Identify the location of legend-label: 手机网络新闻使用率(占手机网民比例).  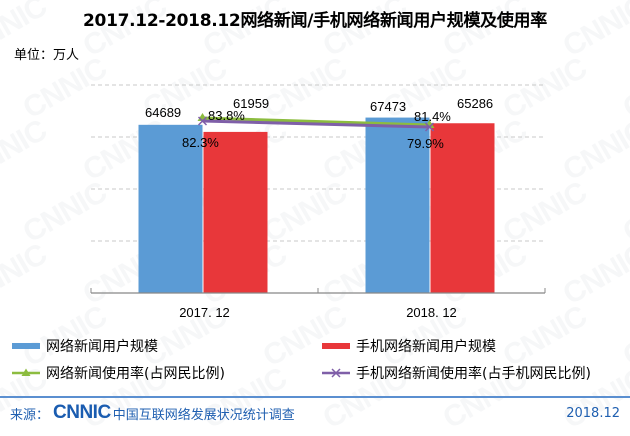
(473, 374).